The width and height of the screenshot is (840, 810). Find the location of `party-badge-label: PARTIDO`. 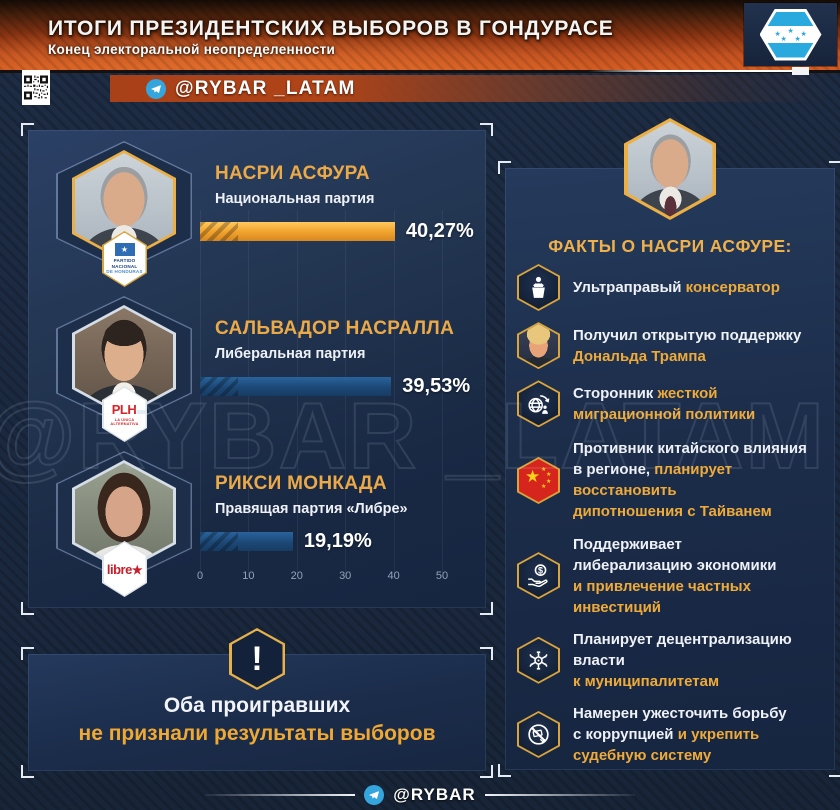

party-badge-label: PARTIDO is located at coordinates (124, 261).